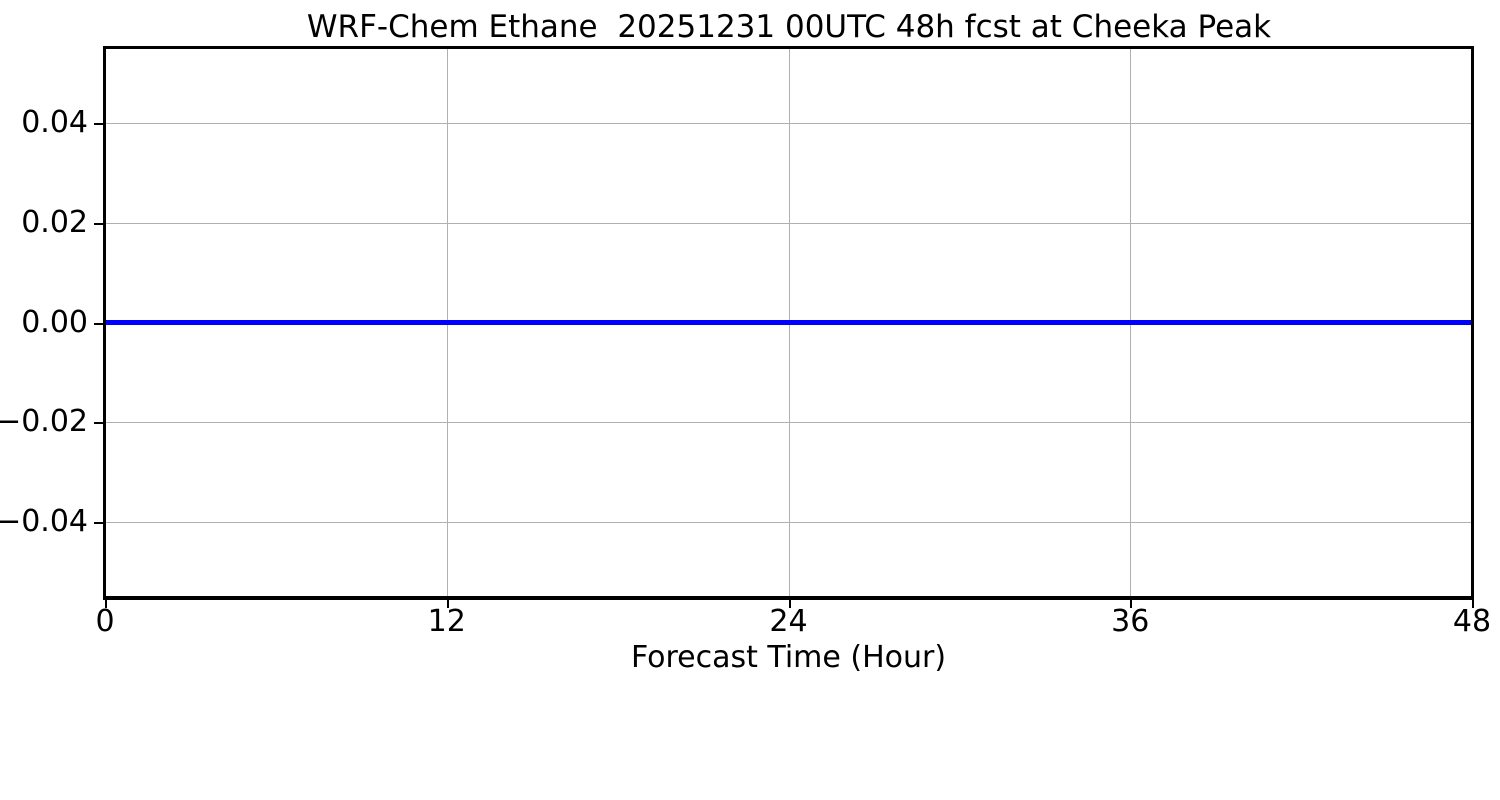  Describe the element at coordinates (1472, 322) in the screenshot. I see `axis-spine-right` at that location.